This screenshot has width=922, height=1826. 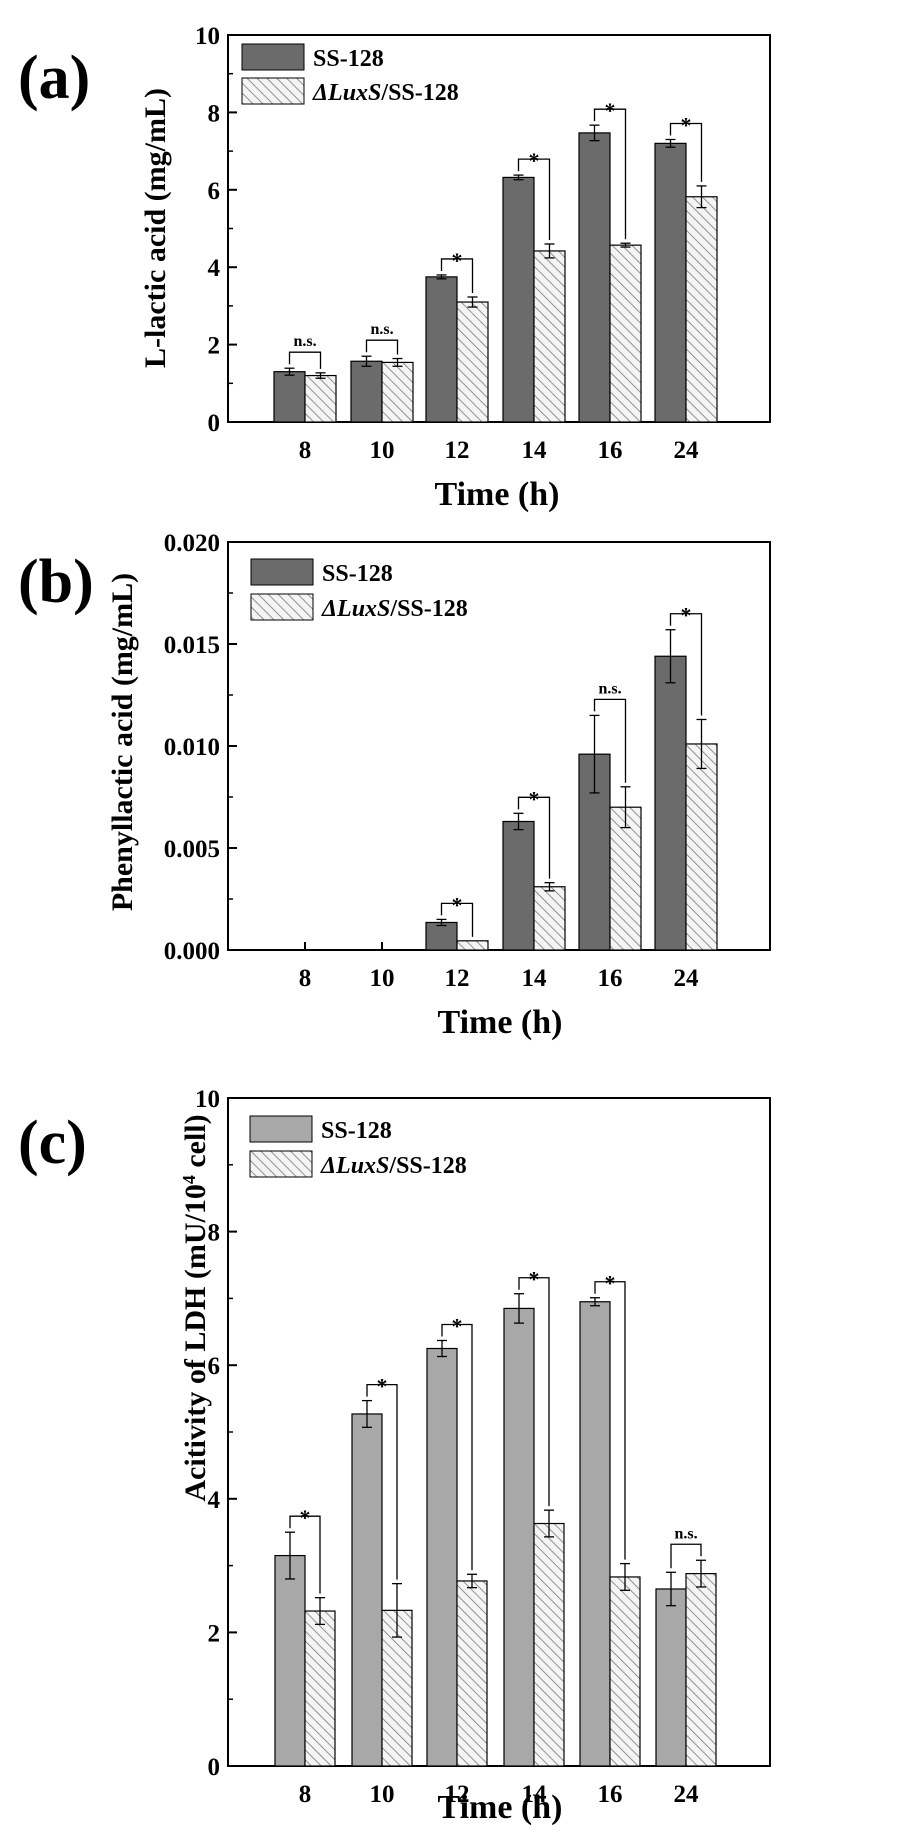 What do you see at coordinates (382, 450) in the screenshot?
I see `x-tick-label-a: 10` at bounding box center [382, 450].